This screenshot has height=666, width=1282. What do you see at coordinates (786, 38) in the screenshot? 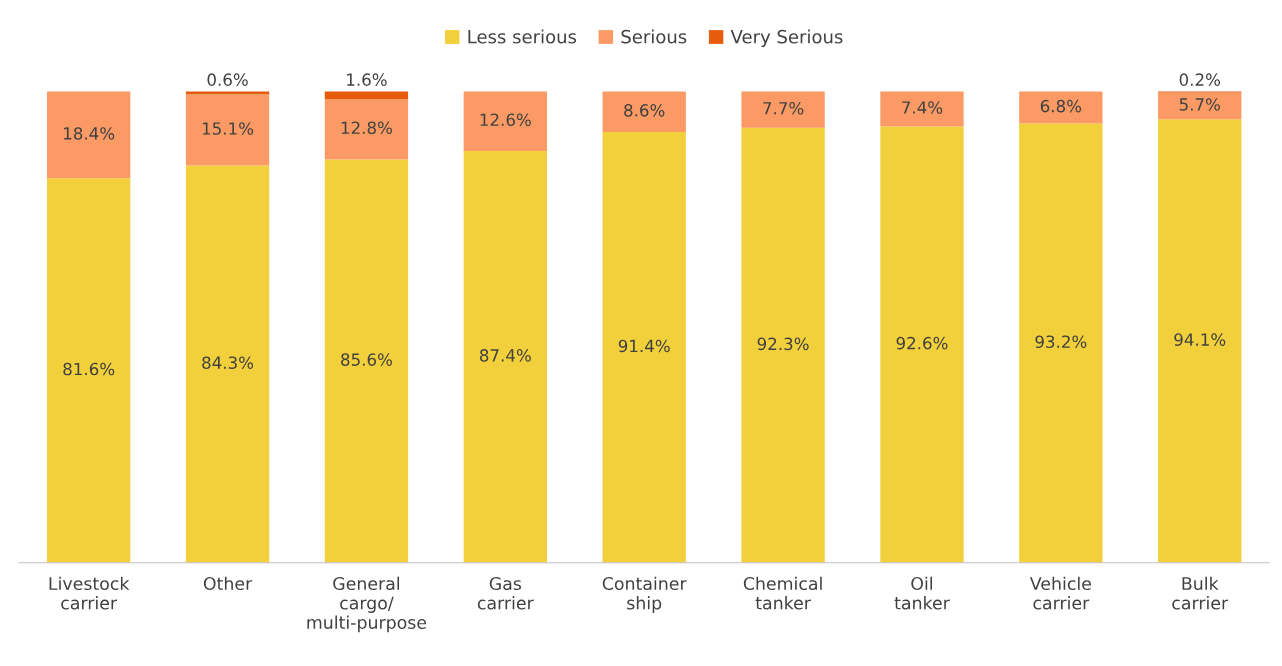
I see `legend-label: Very Serious` at bounding box center [786, 38].